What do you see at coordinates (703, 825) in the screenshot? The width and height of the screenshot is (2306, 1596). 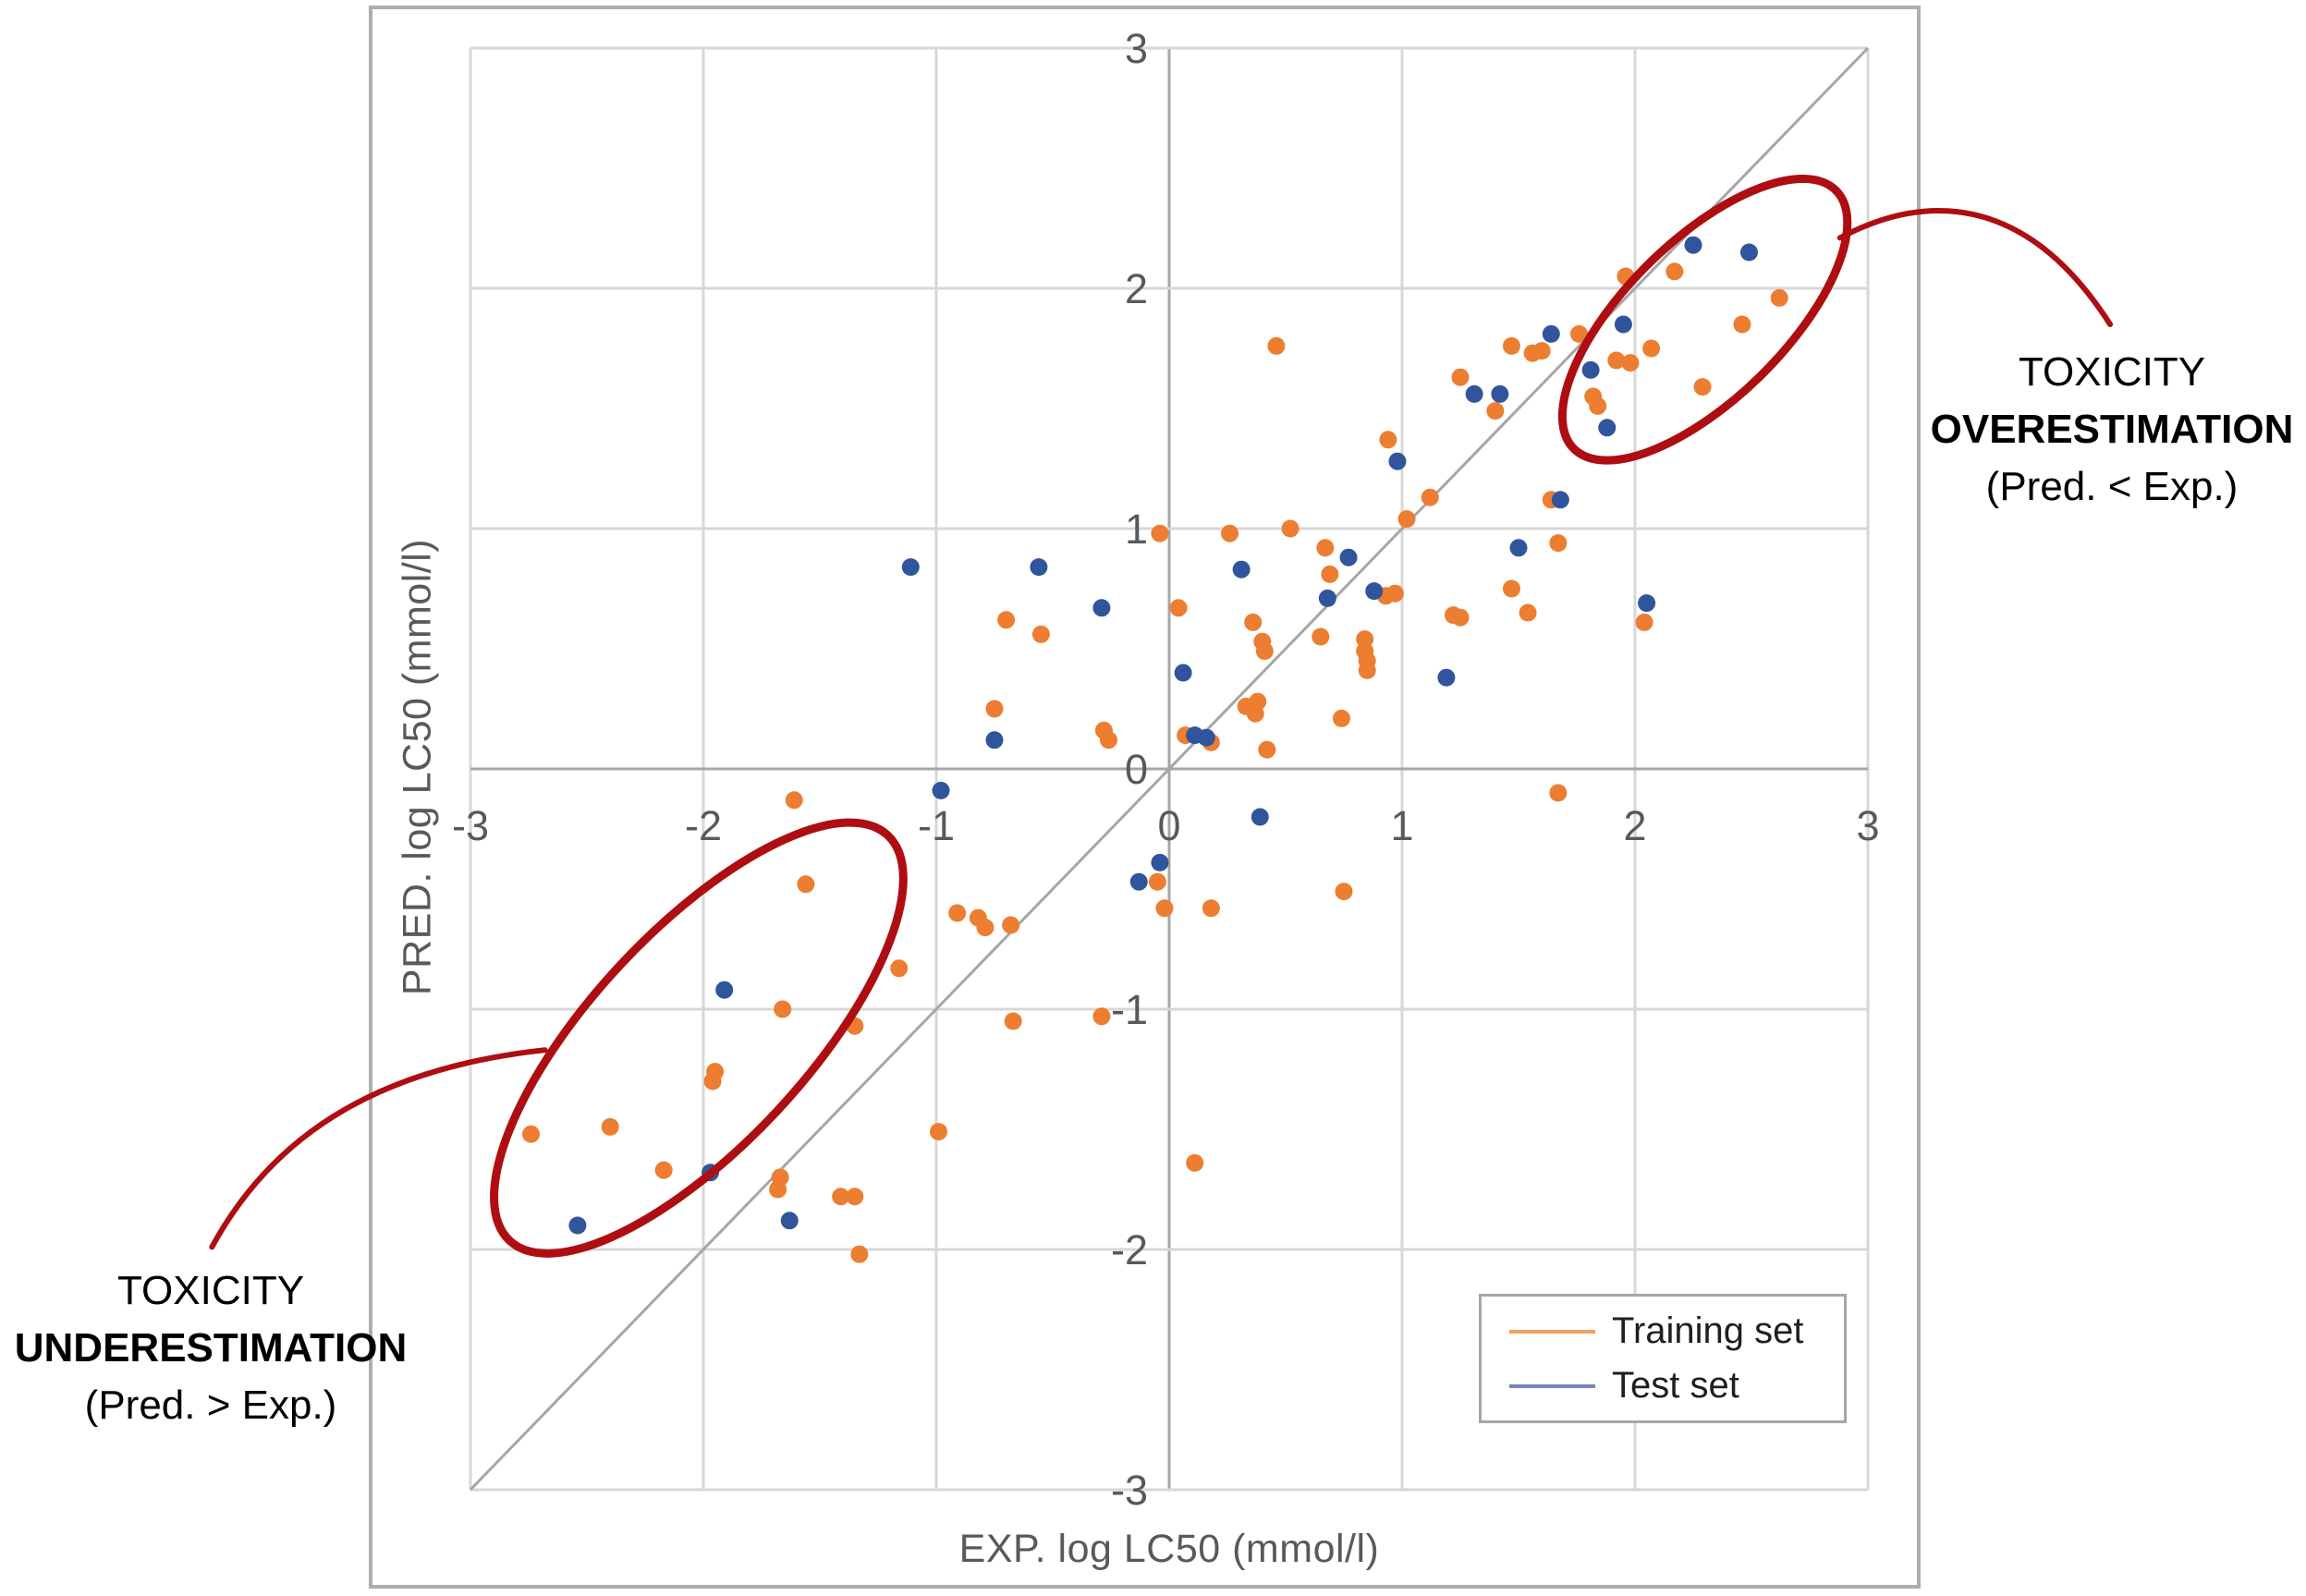 I see `x-tick-label: -2` at bounding box center [703, 825].